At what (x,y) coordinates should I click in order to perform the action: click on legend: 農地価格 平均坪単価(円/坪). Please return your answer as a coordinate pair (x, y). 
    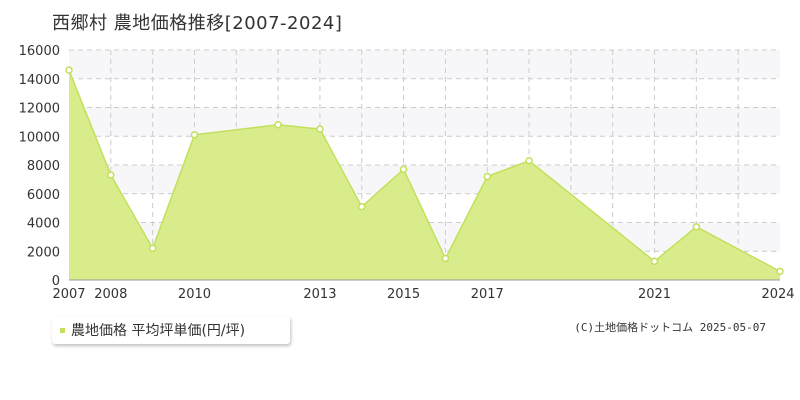
    Looking at the image, I should click on (171, 330).